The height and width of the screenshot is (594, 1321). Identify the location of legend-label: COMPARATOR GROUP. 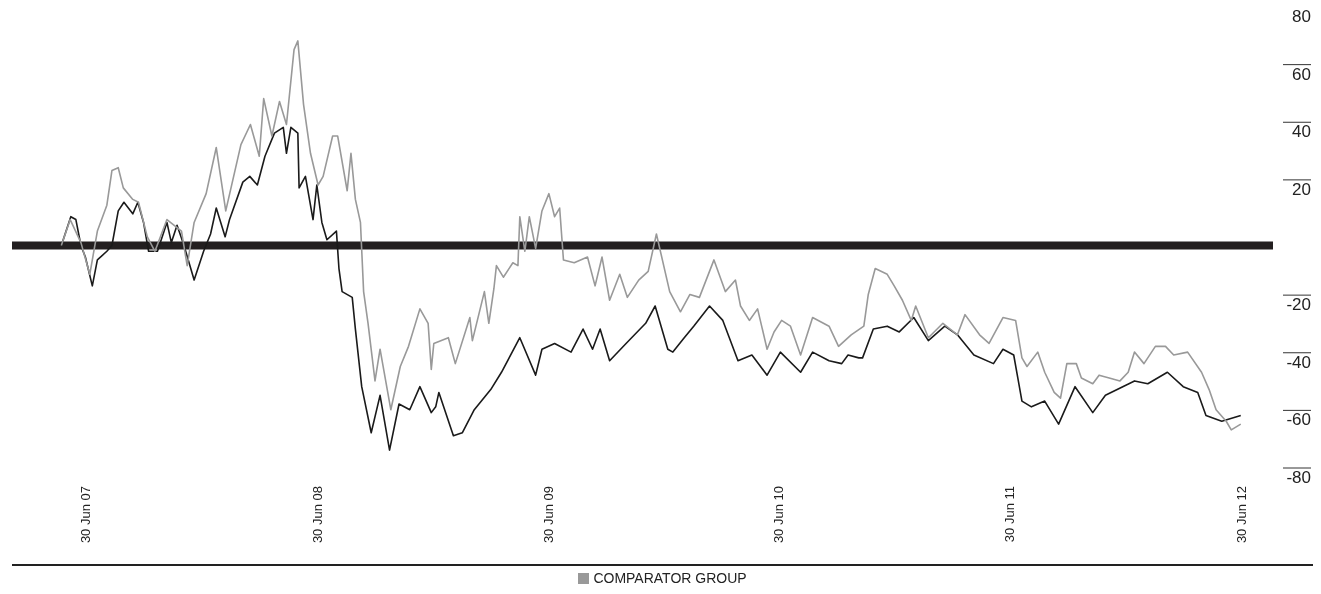
(670, 578).